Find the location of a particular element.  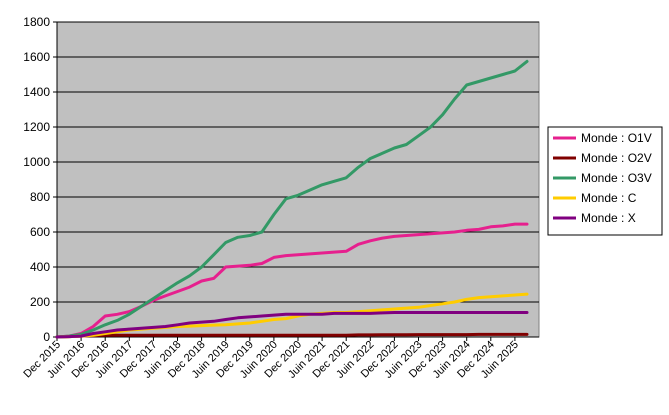

legend-label: Monde : C is located at coordinates (609, 198).